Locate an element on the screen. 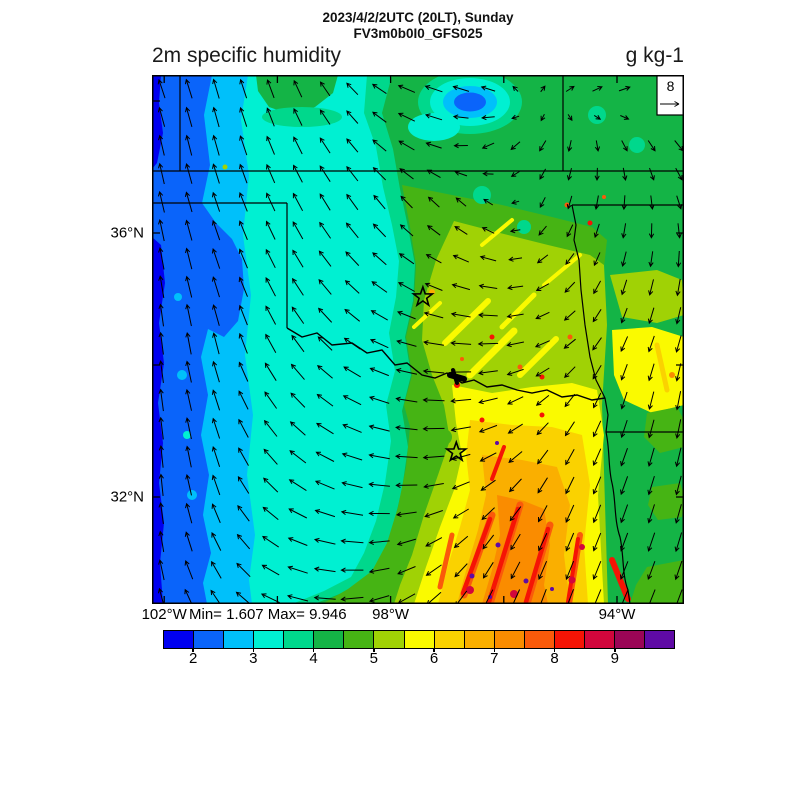 The width and height of the screenshot is (800, 800). plot-title-date: 2023/4/2/2UTC (20LT), Sunday is located at coordinates (418, 17).